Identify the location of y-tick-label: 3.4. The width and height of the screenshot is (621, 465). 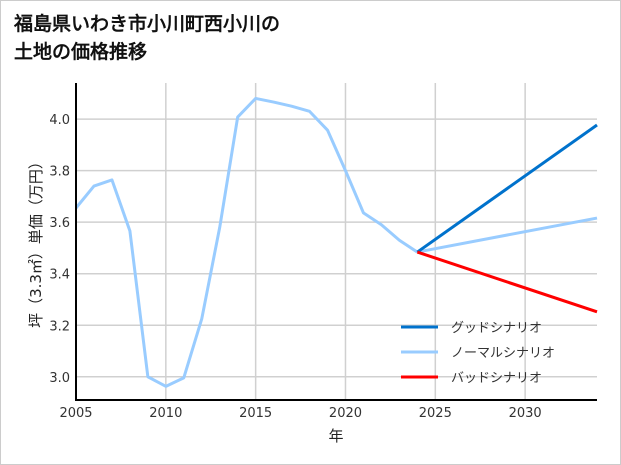
(59, 275).